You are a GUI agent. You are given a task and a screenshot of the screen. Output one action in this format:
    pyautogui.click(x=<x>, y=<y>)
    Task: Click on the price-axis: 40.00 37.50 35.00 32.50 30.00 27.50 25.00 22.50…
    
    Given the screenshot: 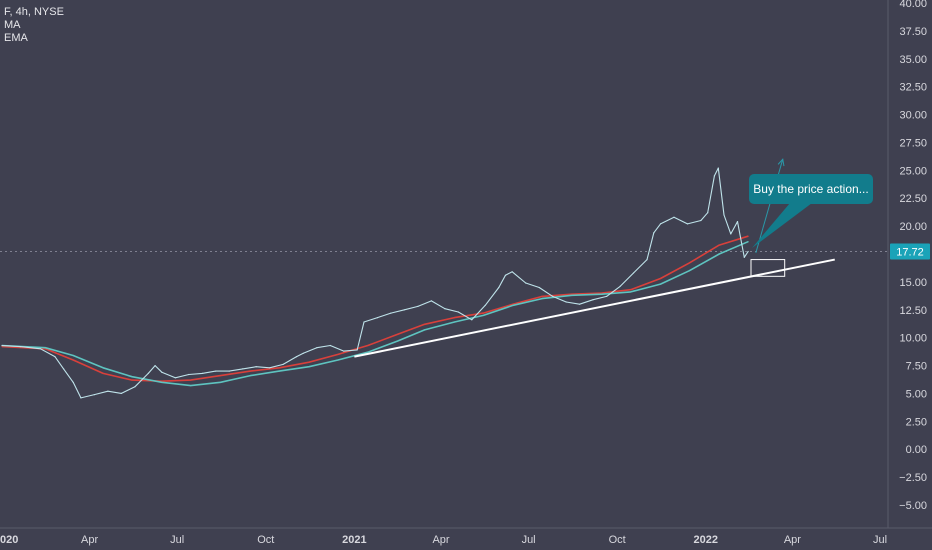 What is the action you would take?
    pyautogui.click(x=913, y=256)
    